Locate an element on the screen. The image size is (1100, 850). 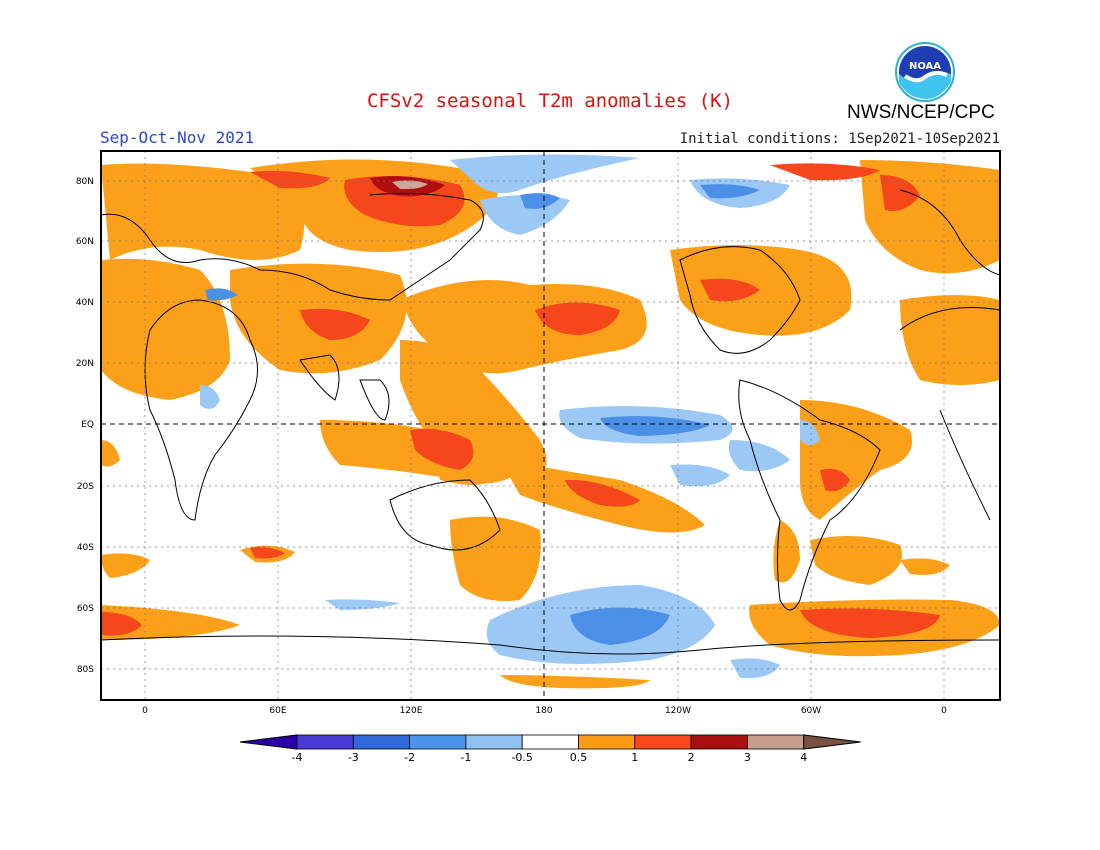
lat-label: 80S is located at coordinates (85, 670).